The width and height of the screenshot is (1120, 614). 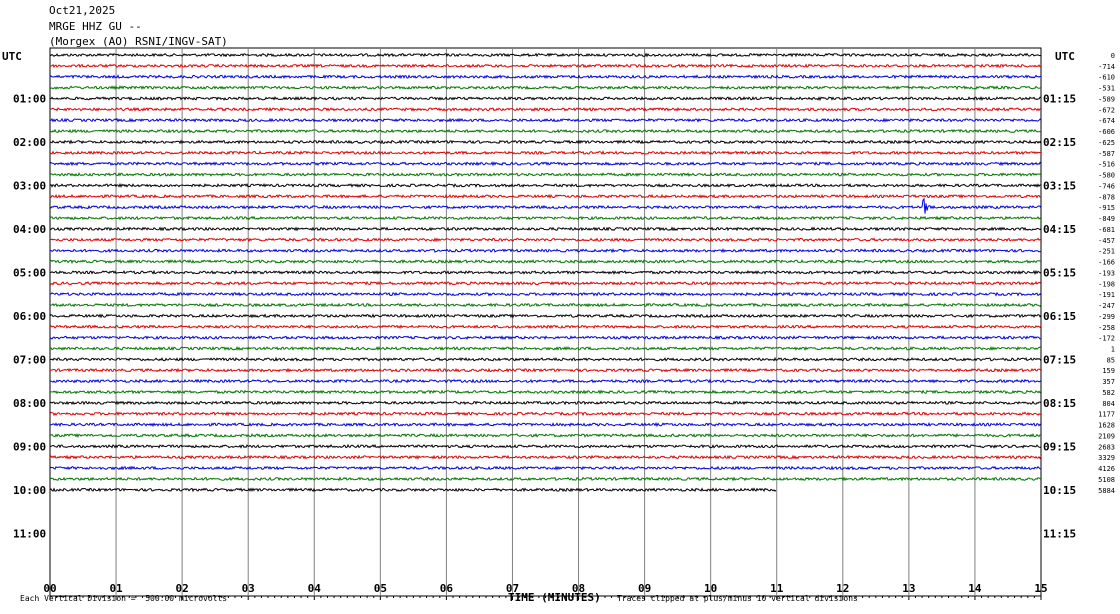 I want to click on trace-offset-label: -672, so click(x=1106, y=110).